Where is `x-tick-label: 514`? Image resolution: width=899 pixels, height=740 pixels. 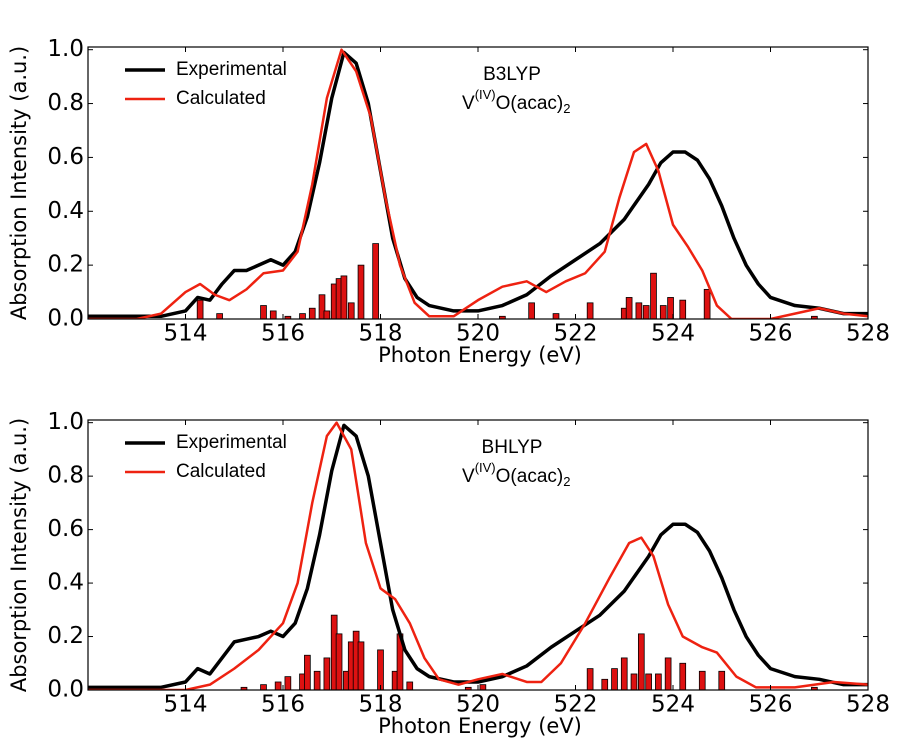
x-tick-label: 514 is located at coordinates (186, 705).